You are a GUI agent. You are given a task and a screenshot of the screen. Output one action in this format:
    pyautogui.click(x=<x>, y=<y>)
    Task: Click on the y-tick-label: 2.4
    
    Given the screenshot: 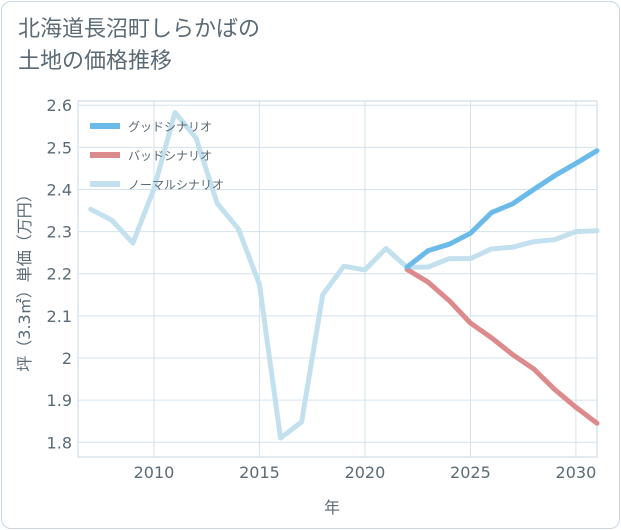 What is the action you would take?
    pyautogui.click(x=59, y=189)
    